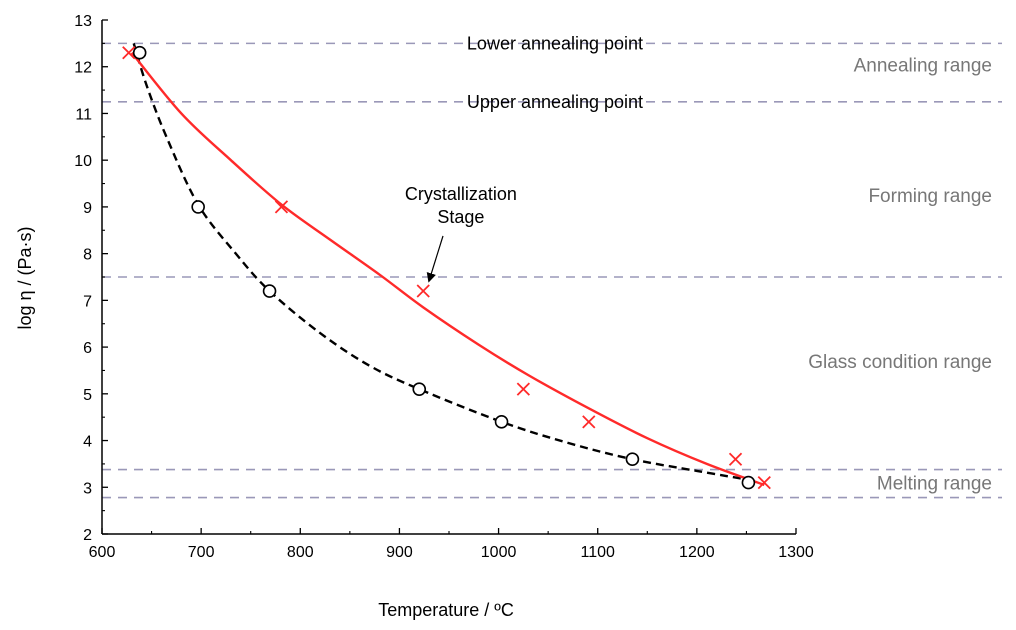 The image size is (1016, 630). I want to click on x-tick-label-2: 800, so click(300, 552).